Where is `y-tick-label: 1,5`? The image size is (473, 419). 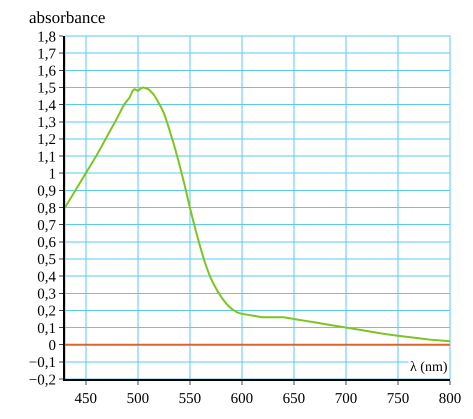 y-tick-label: 1,5 is located at coordinates (46, 88).